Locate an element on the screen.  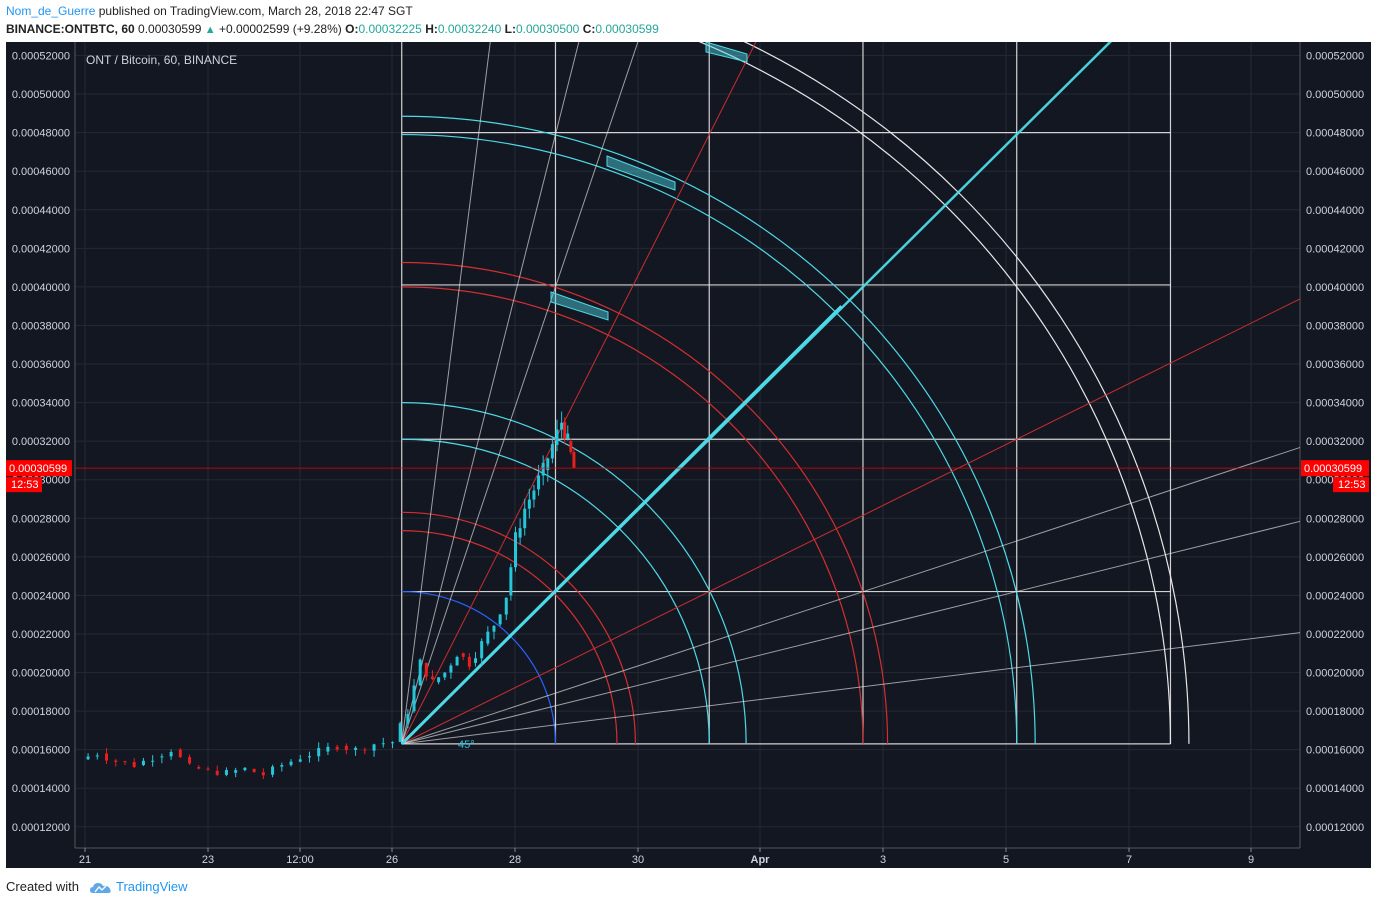
y-tick-label-right: 0.00022000 is located at coordinates (1335, 635).